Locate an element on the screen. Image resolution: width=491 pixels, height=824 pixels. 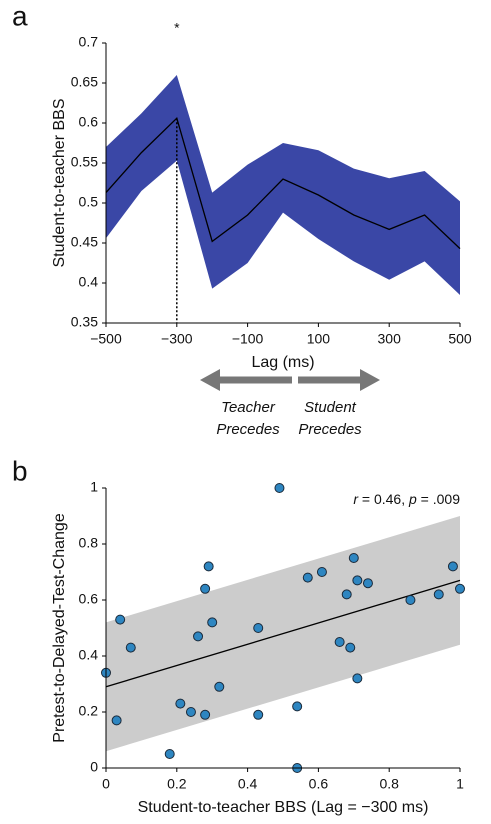
x-tick-label: 100 is located at coordinates (319, 339).